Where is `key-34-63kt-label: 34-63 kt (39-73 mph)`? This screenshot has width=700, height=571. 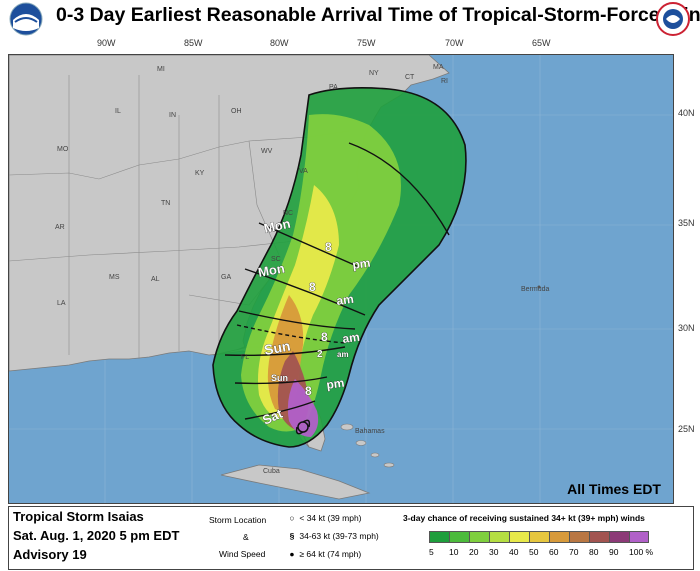 key-34-63kt-label: 34-63 kt (39-73 mph) is located at coordinates (339, 536).